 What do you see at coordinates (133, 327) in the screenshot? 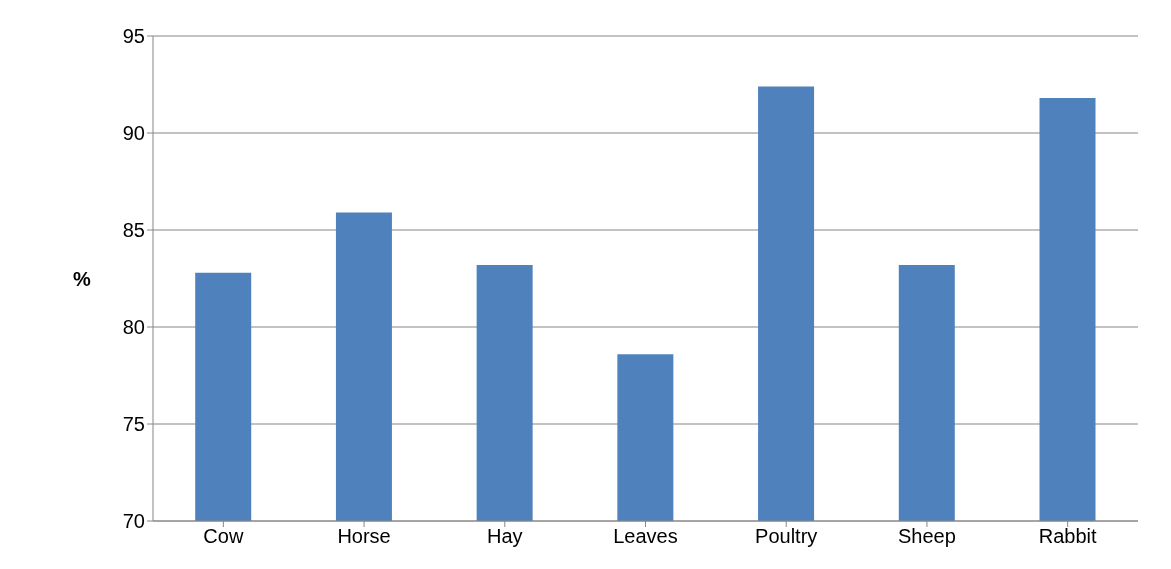
I see `y-tick-label: 80` at bounding box center [133, 327].